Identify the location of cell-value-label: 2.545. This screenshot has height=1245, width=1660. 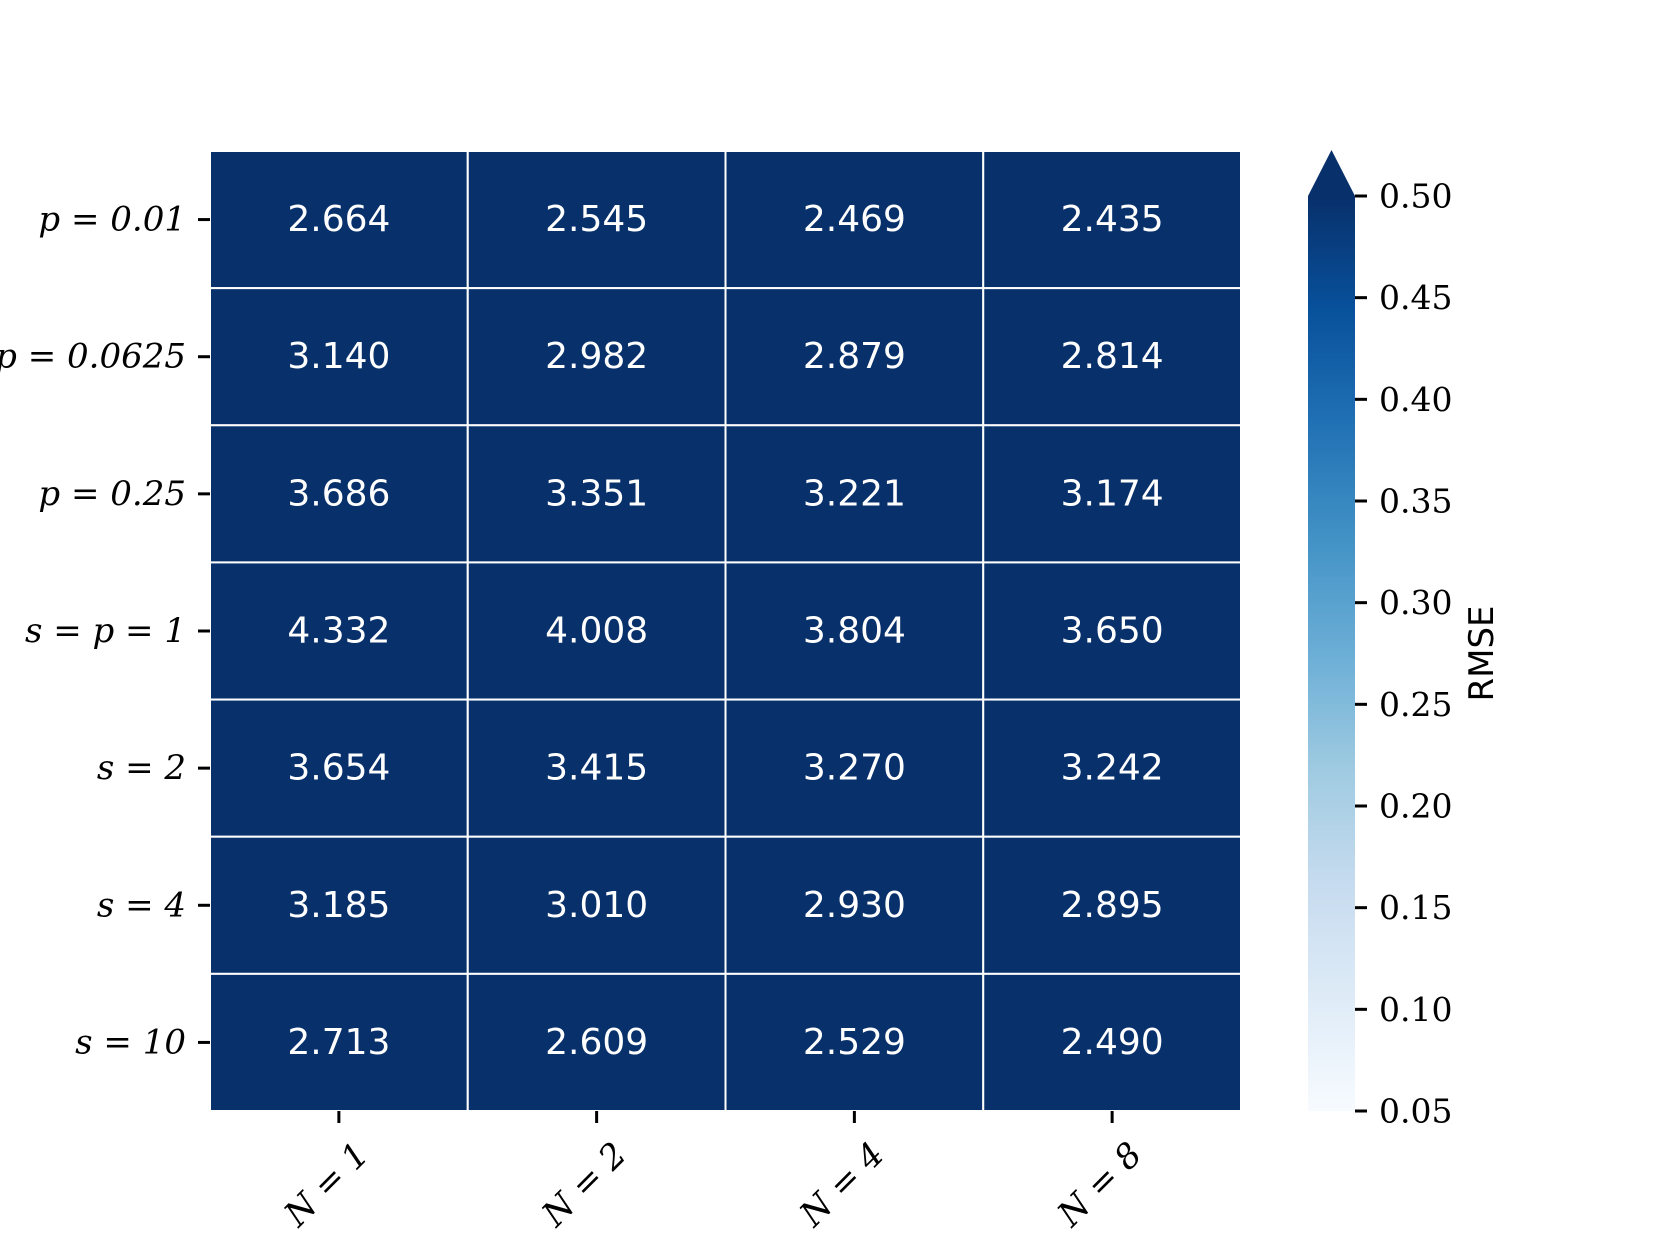
(596, 219).